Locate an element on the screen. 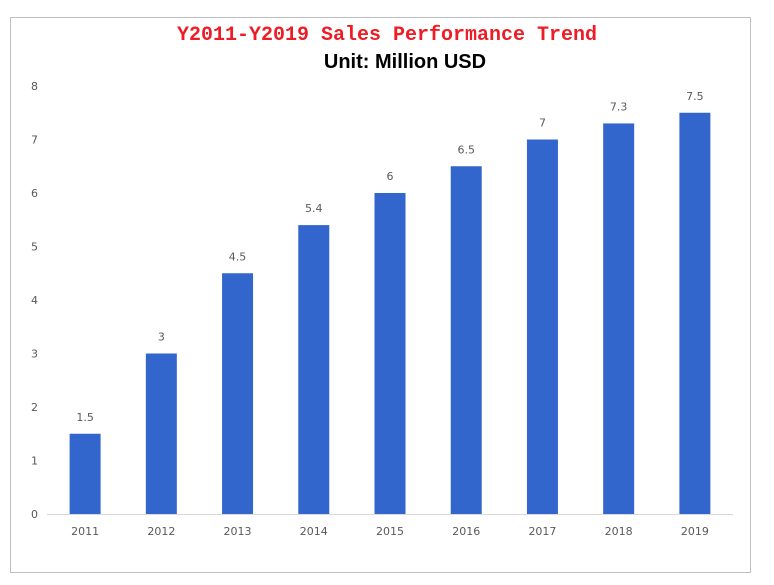  bar-value-label: 7.3 is located at coordinates (619, 106).